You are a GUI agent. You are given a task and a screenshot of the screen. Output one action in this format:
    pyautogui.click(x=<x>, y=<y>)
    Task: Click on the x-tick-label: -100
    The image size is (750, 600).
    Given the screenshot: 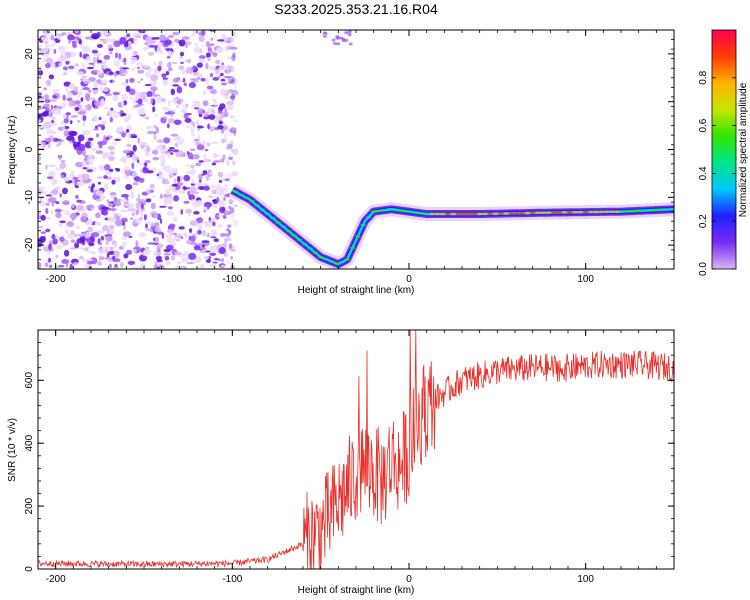 What is the action you would take?
    pyautogui.click(x=232, y=579)
    